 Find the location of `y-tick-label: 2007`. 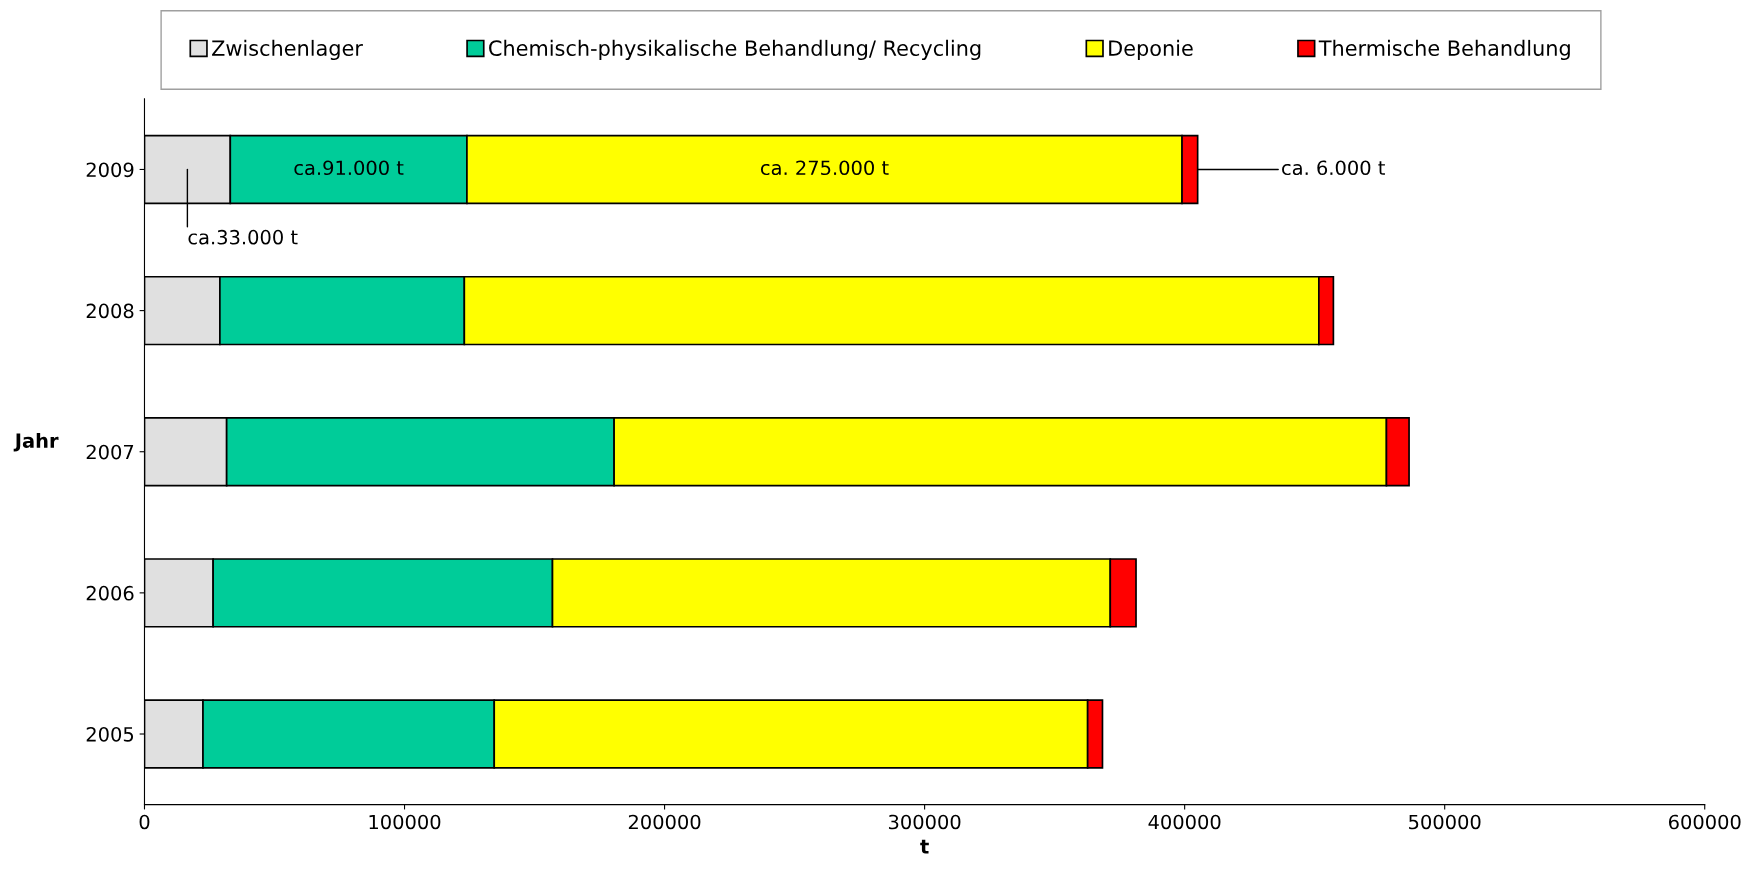

y-tick-label: 2007 is located at coordinates (110, 452).